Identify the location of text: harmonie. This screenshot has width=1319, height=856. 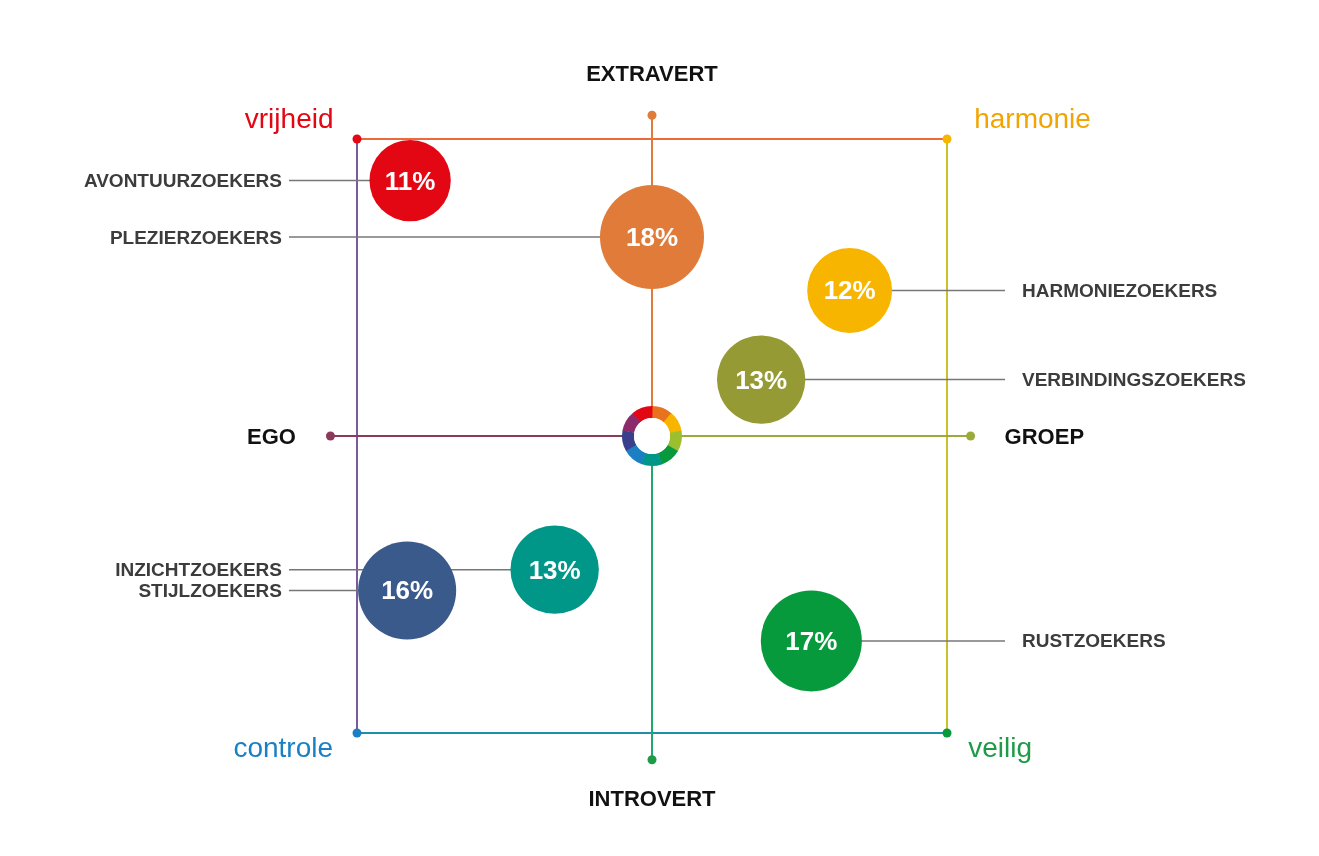
(1032, 118).